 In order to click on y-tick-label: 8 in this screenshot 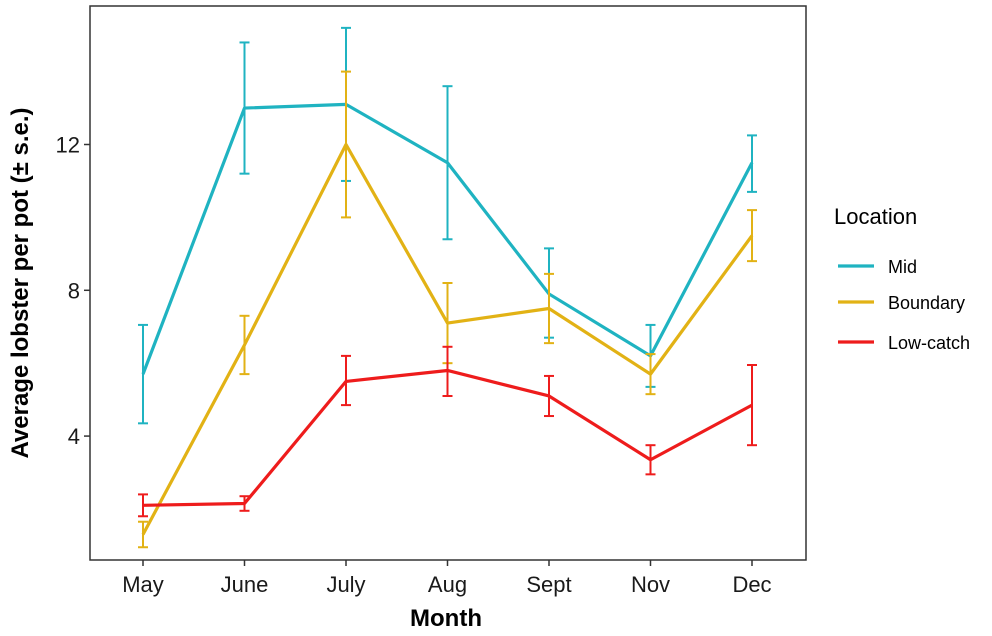, I will do `click(74, 290)`.